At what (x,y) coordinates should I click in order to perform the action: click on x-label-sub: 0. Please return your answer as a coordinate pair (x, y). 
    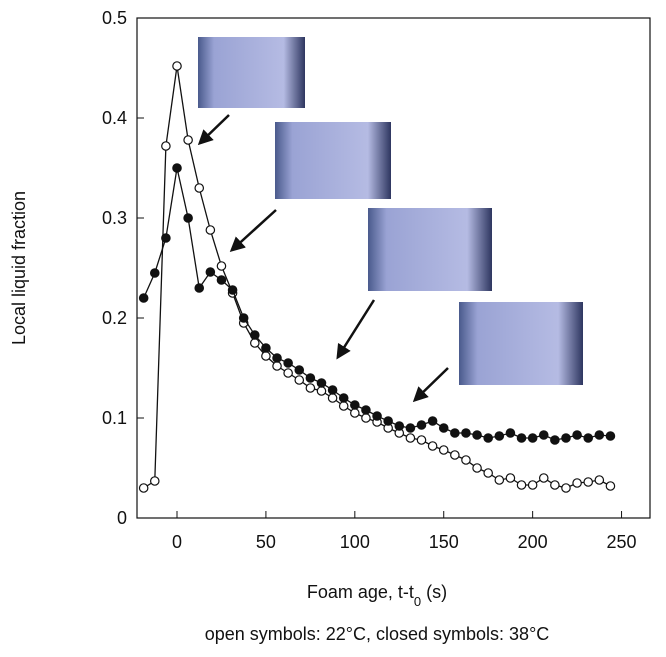
    Looking at the image, I should click on (417, 601).